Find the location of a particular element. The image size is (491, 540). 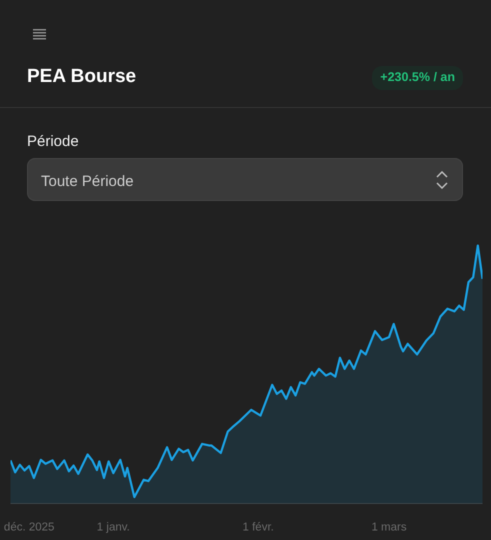

x-tick-label: 1 févr. is located at coordinates (258, 528).